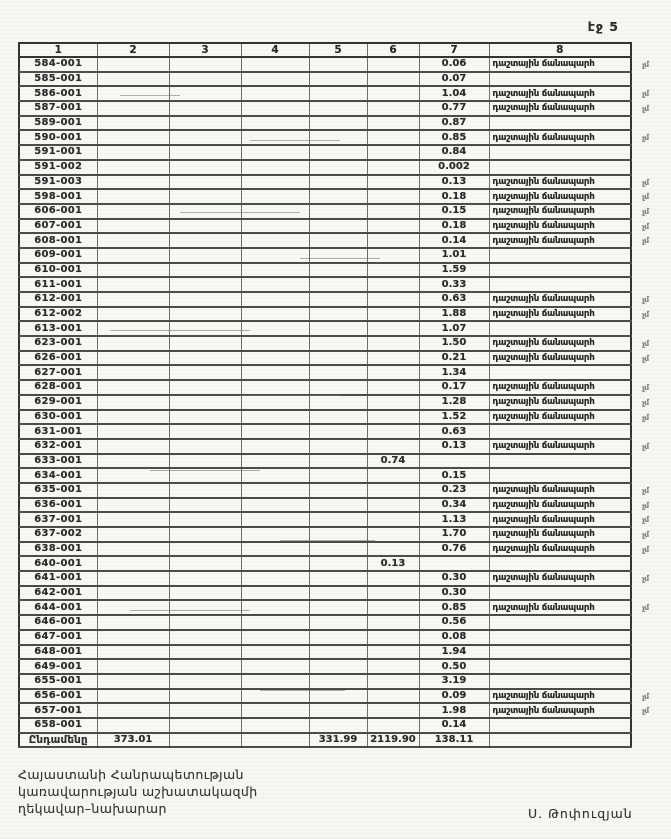 The image size is (671, 839). Describe the element at coordinates (454, 711) in the screenshot. I see `cell-col7: 1.98` at that location.